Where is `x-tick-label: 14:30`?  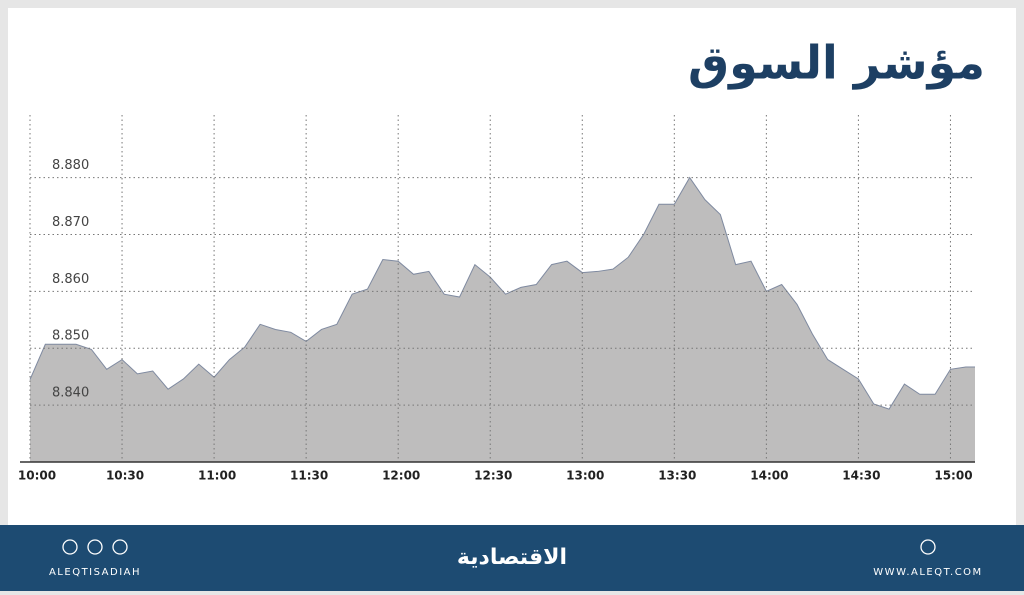
x-tick-label: 14:30 is located at coordinates (861, 476).